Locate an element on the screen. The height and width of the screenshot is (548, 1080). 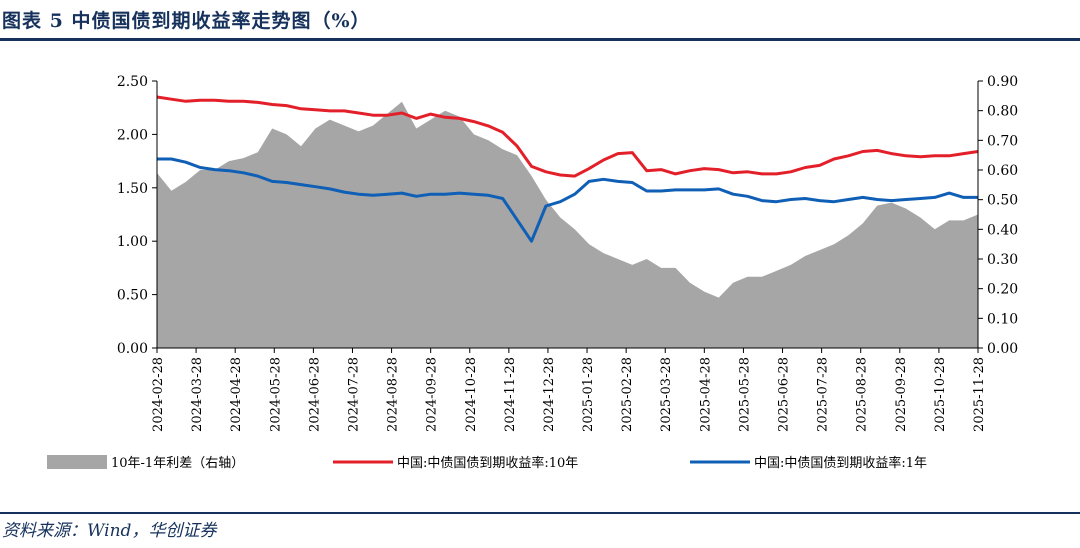
x-tick-label: 2024-02-28 is located at coordinates (158, 394).